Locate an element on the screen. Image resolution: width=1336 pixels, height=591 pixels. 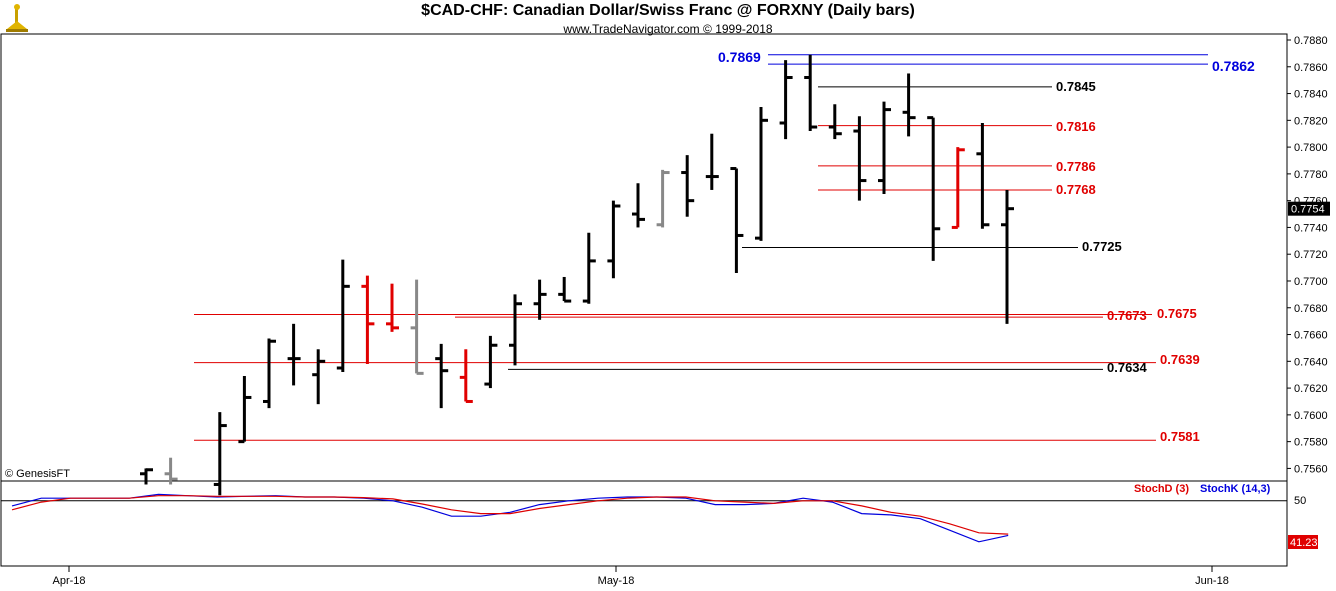
level-label: 0.7862 is located at coordinates (1233, 66).